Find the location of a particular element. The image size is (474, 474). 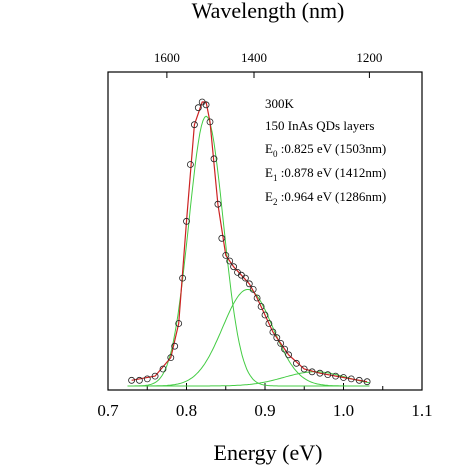

annotation-e2: E2 :0.964 eV (1286nm) is located at coordinates (325, 198).